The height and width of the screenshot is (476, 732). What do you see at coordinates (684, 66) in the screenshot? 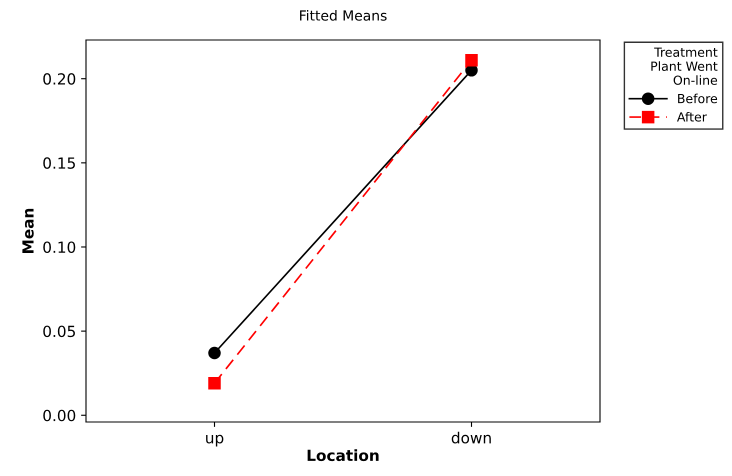
I see `legend-title: Treatment Plant Went On-line` at bounding box center [684, 66].